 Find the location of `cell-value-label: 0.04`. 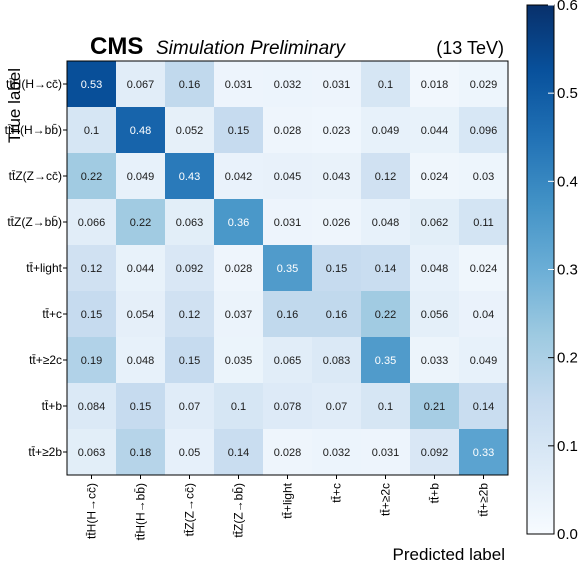

cell-value-label: 0.04 is located at coordinates (483, 315).